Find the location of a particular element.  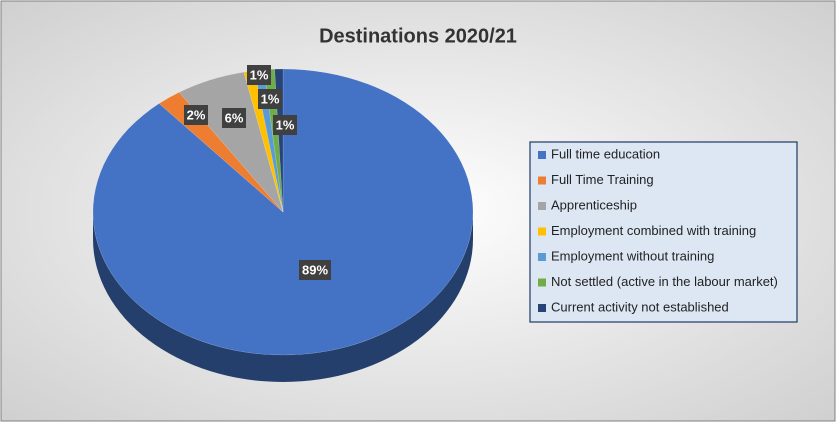

legend-label: Current activity not established is located at coordinates (640, 306).